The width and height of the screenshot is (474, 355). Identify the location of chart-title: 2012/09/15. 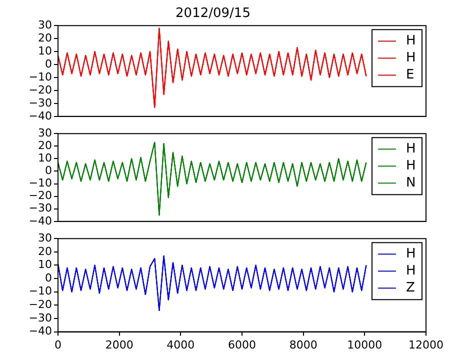
(213, 14).